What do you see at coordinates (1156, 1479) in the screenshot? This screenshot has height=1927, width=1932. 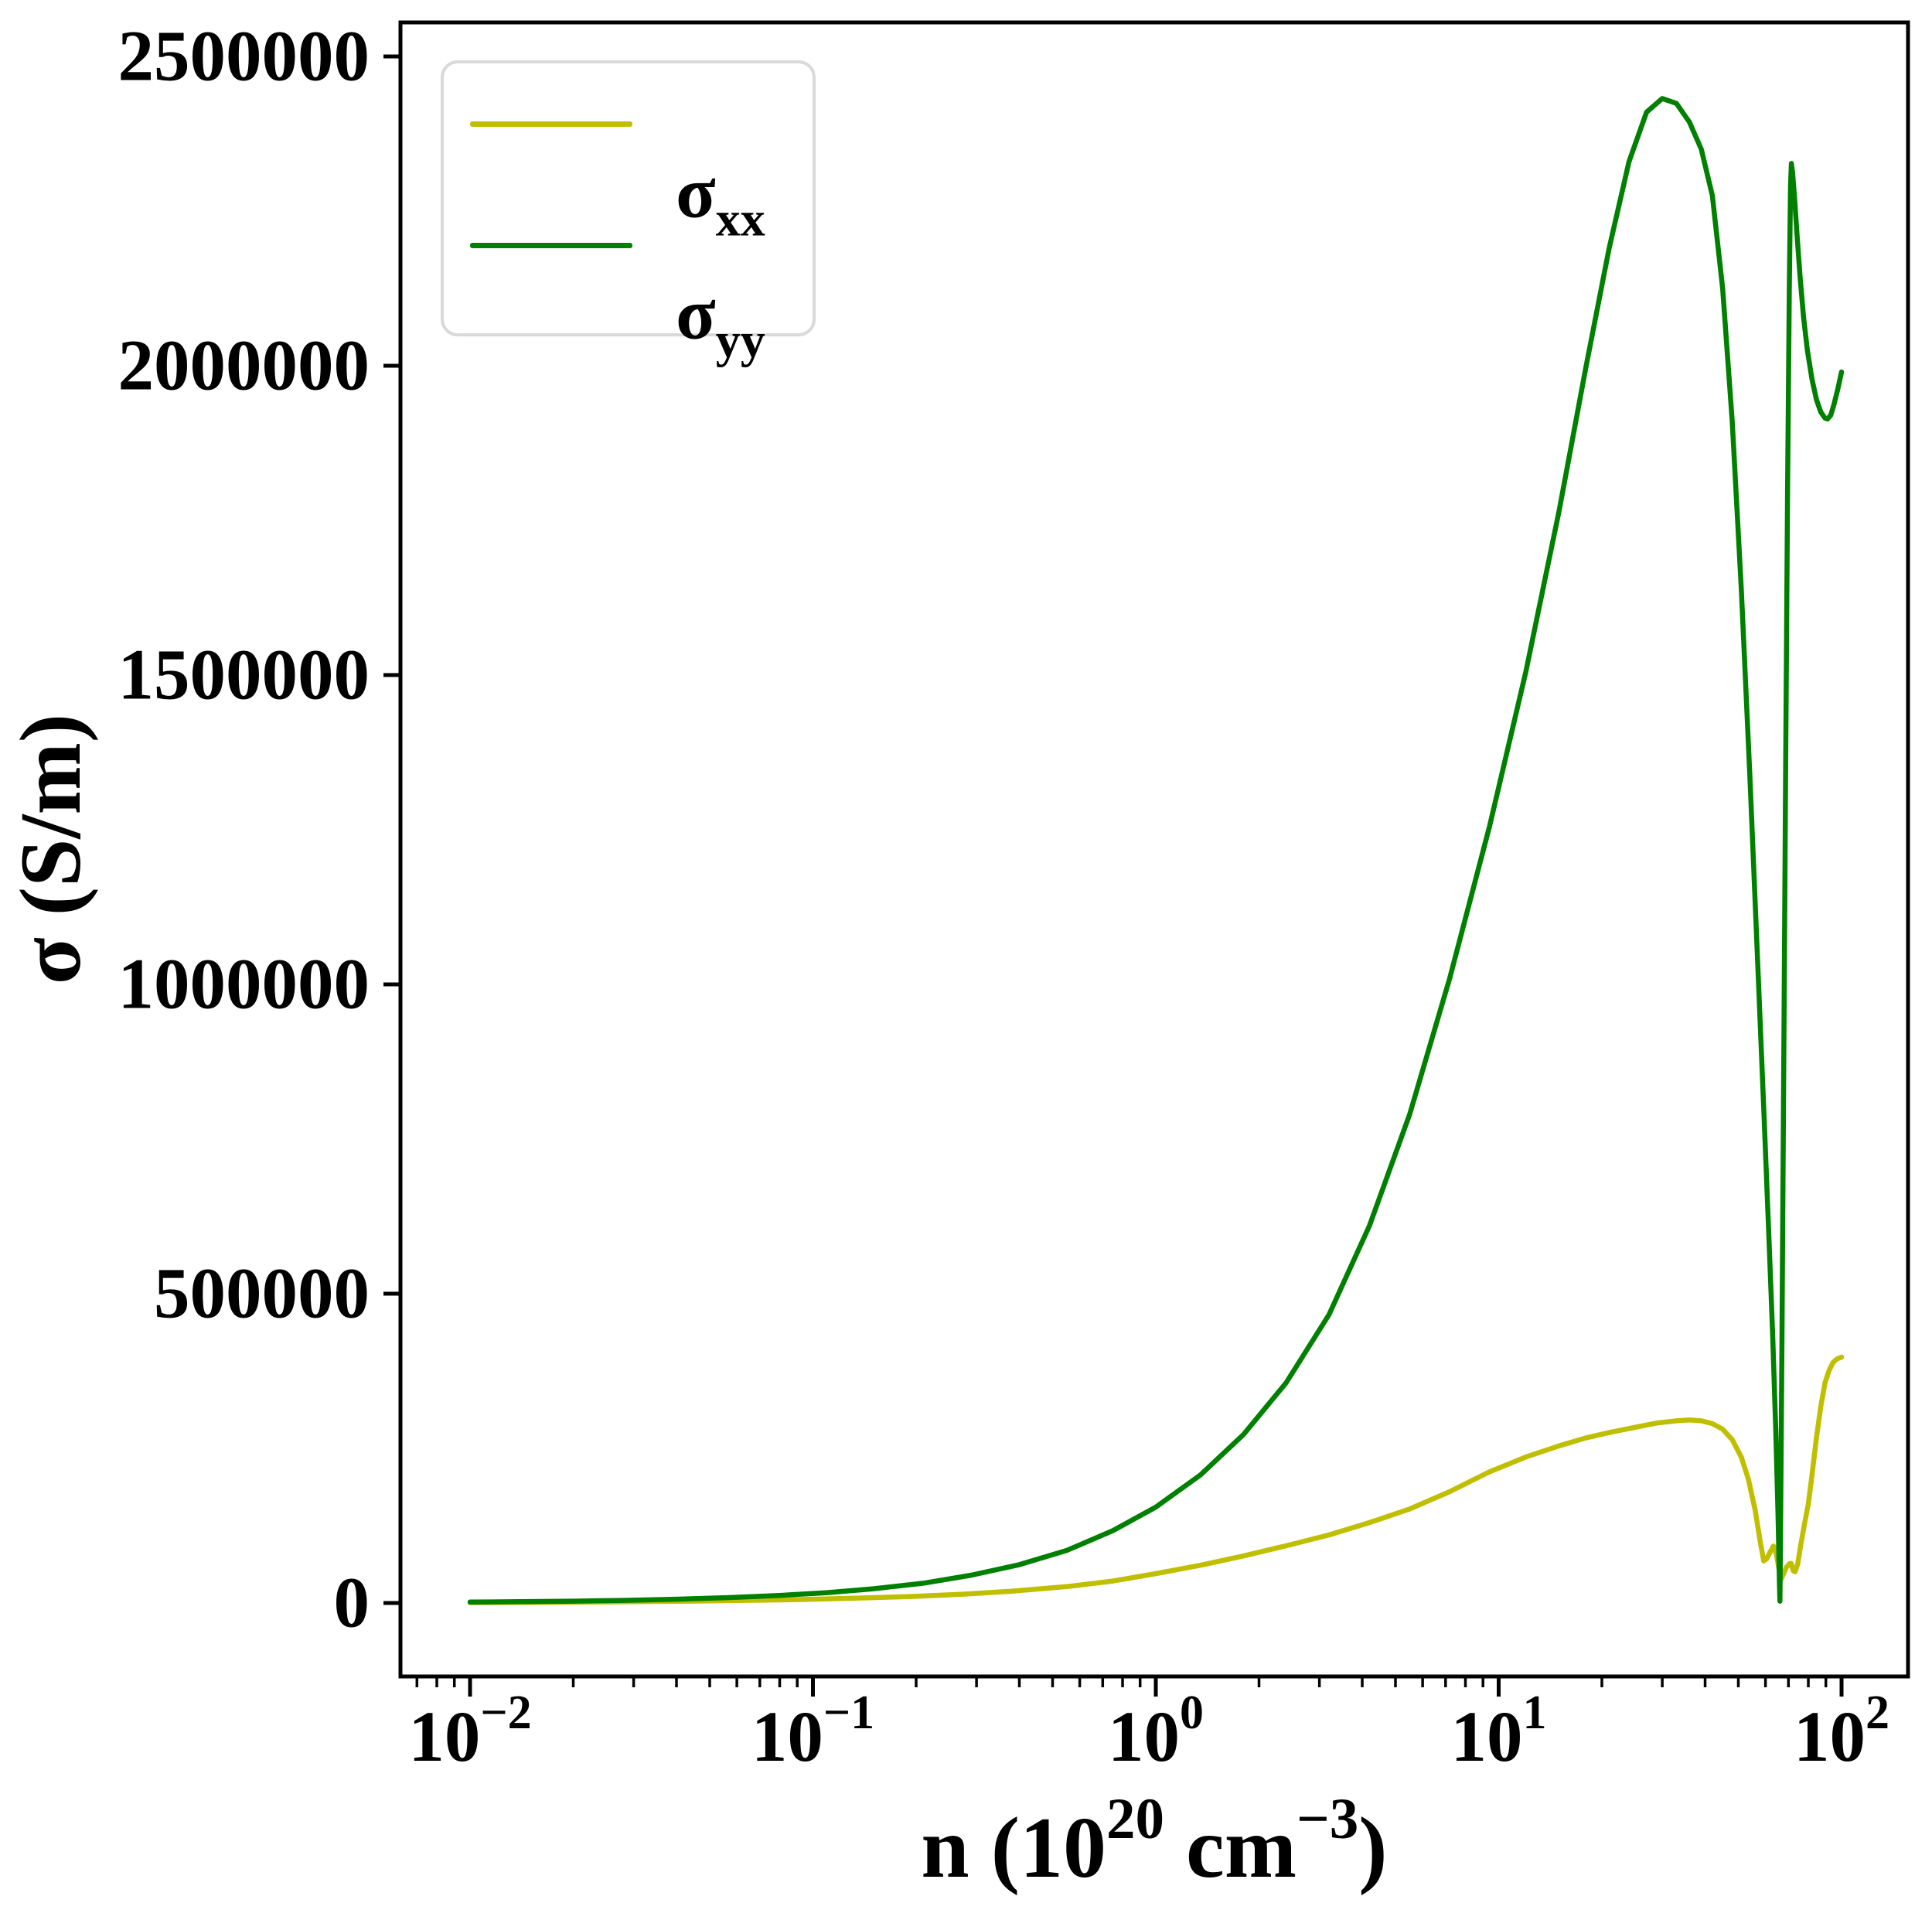 I see `sigma-xx-curve` at bounding box center [1156, 1479].